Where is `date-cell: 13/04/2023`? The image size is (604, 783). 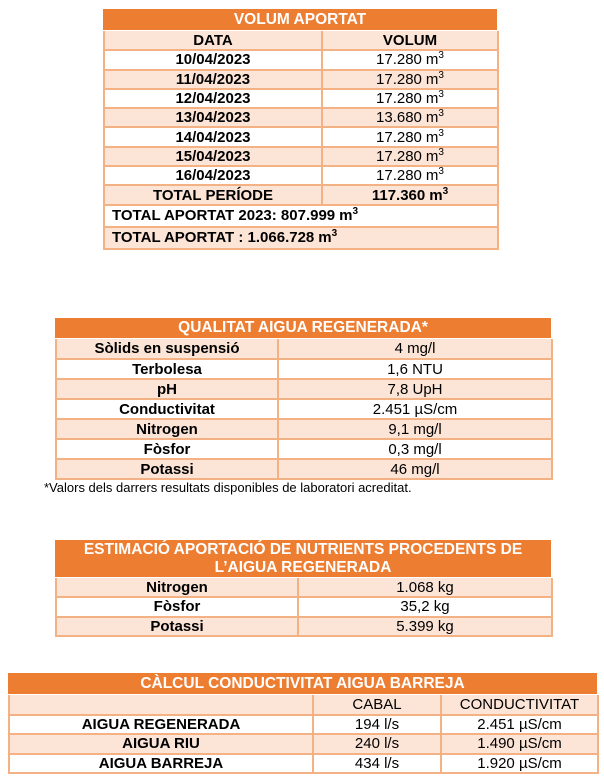
date-cell: 13/04/2023 is located at coordinates (213, 118).